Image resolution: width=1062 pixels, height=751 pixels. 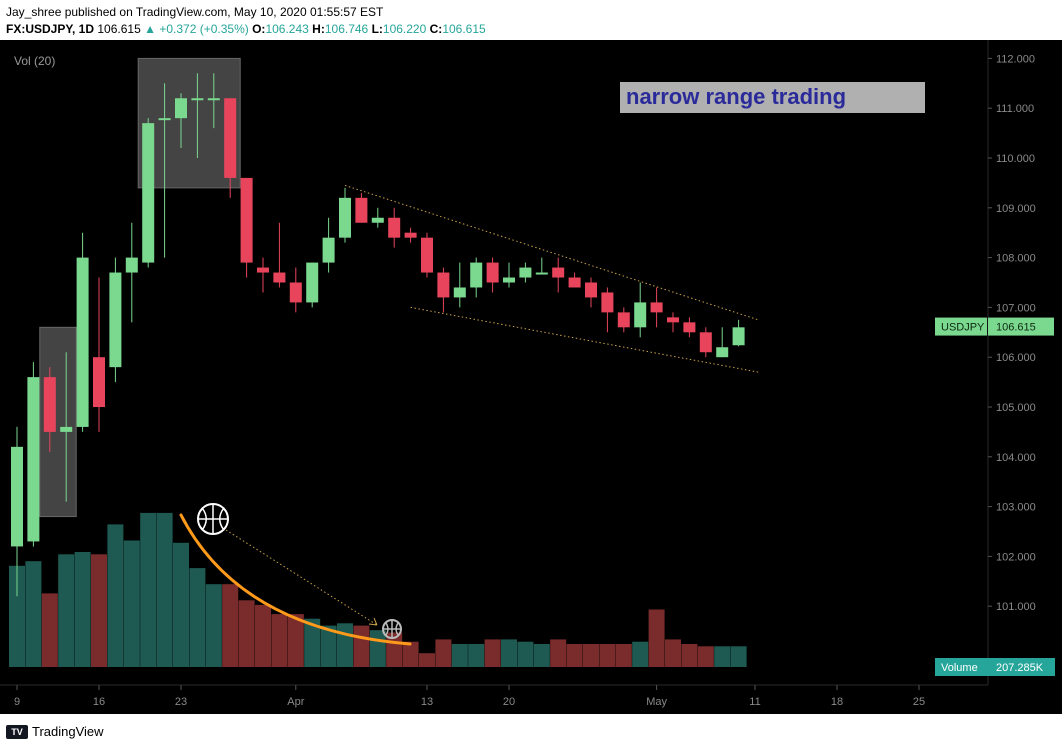 What do you see at coordinates (346, 29) in the screenshot?
I see `high-value: 106.746` at bounding box center [346, 29].